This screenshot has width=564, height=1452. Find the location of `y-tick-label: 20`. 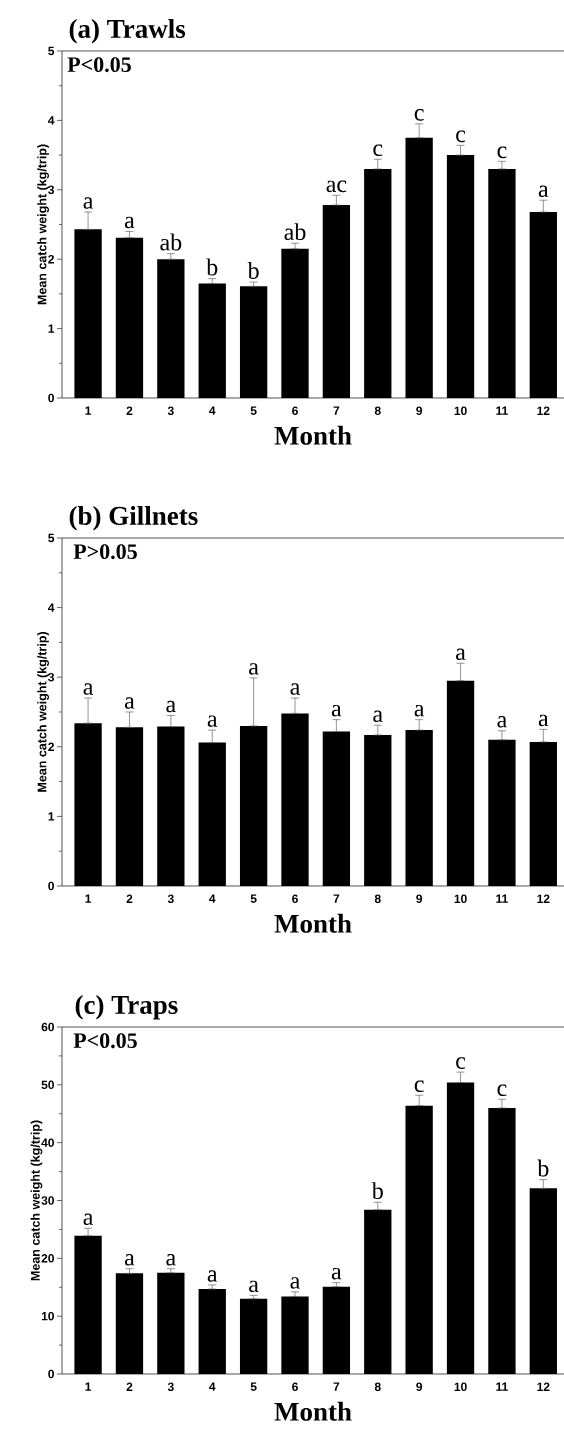

y-tick-label: 20 is located at coordinates (47, 1258).